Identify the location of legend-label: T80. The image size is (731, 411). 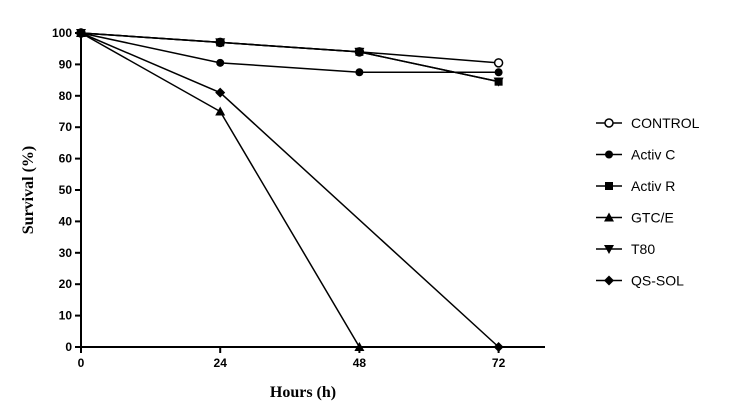
(643, 249).